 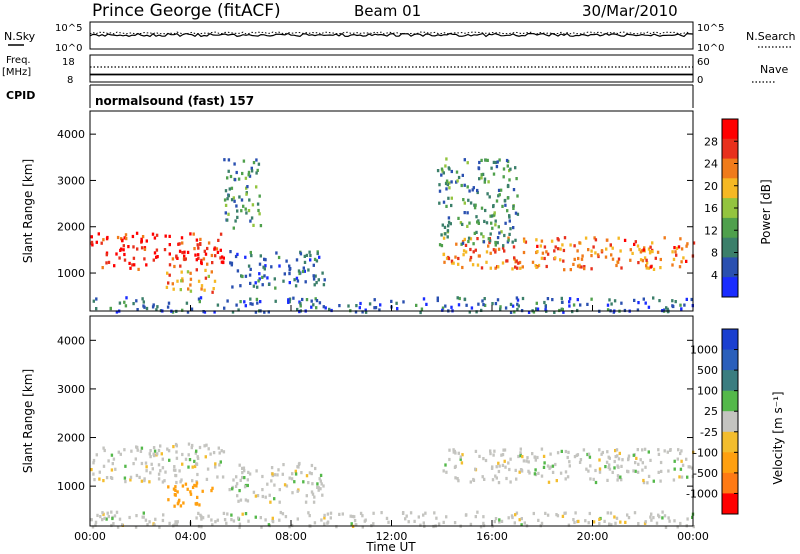 I want to click on velocity-colorbar-block, so click(x=730, y=504).